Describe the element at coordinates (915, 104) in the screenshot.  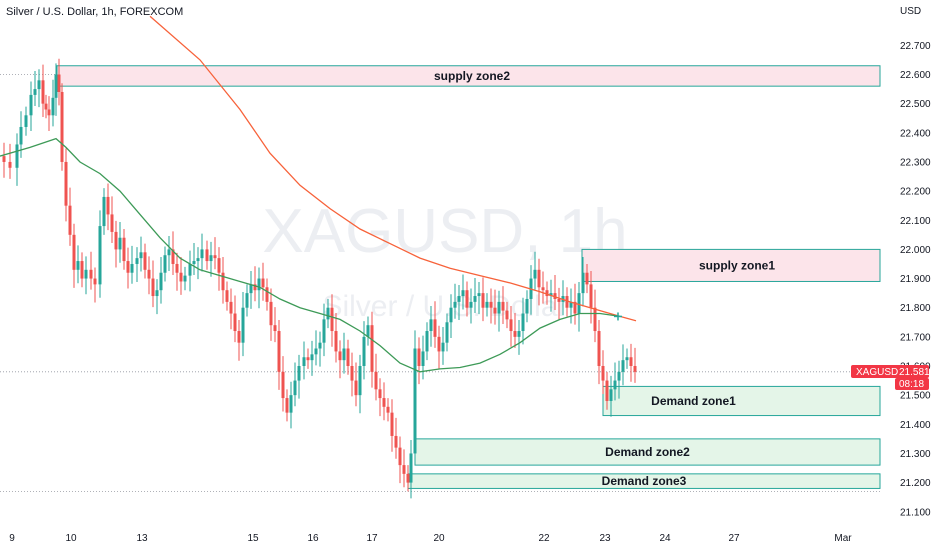
I see `y-axis-tick: 22.500` at that location.